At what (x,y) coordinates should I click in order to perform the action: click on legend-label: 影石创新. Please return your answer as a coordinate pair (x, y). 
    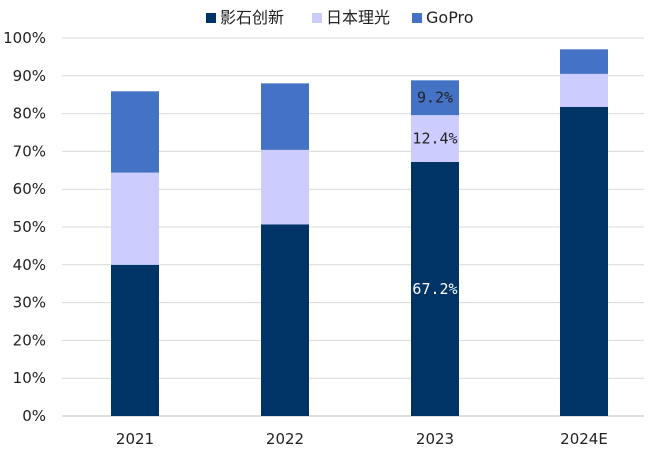
    Looking at the image, I should click on (252, 17).